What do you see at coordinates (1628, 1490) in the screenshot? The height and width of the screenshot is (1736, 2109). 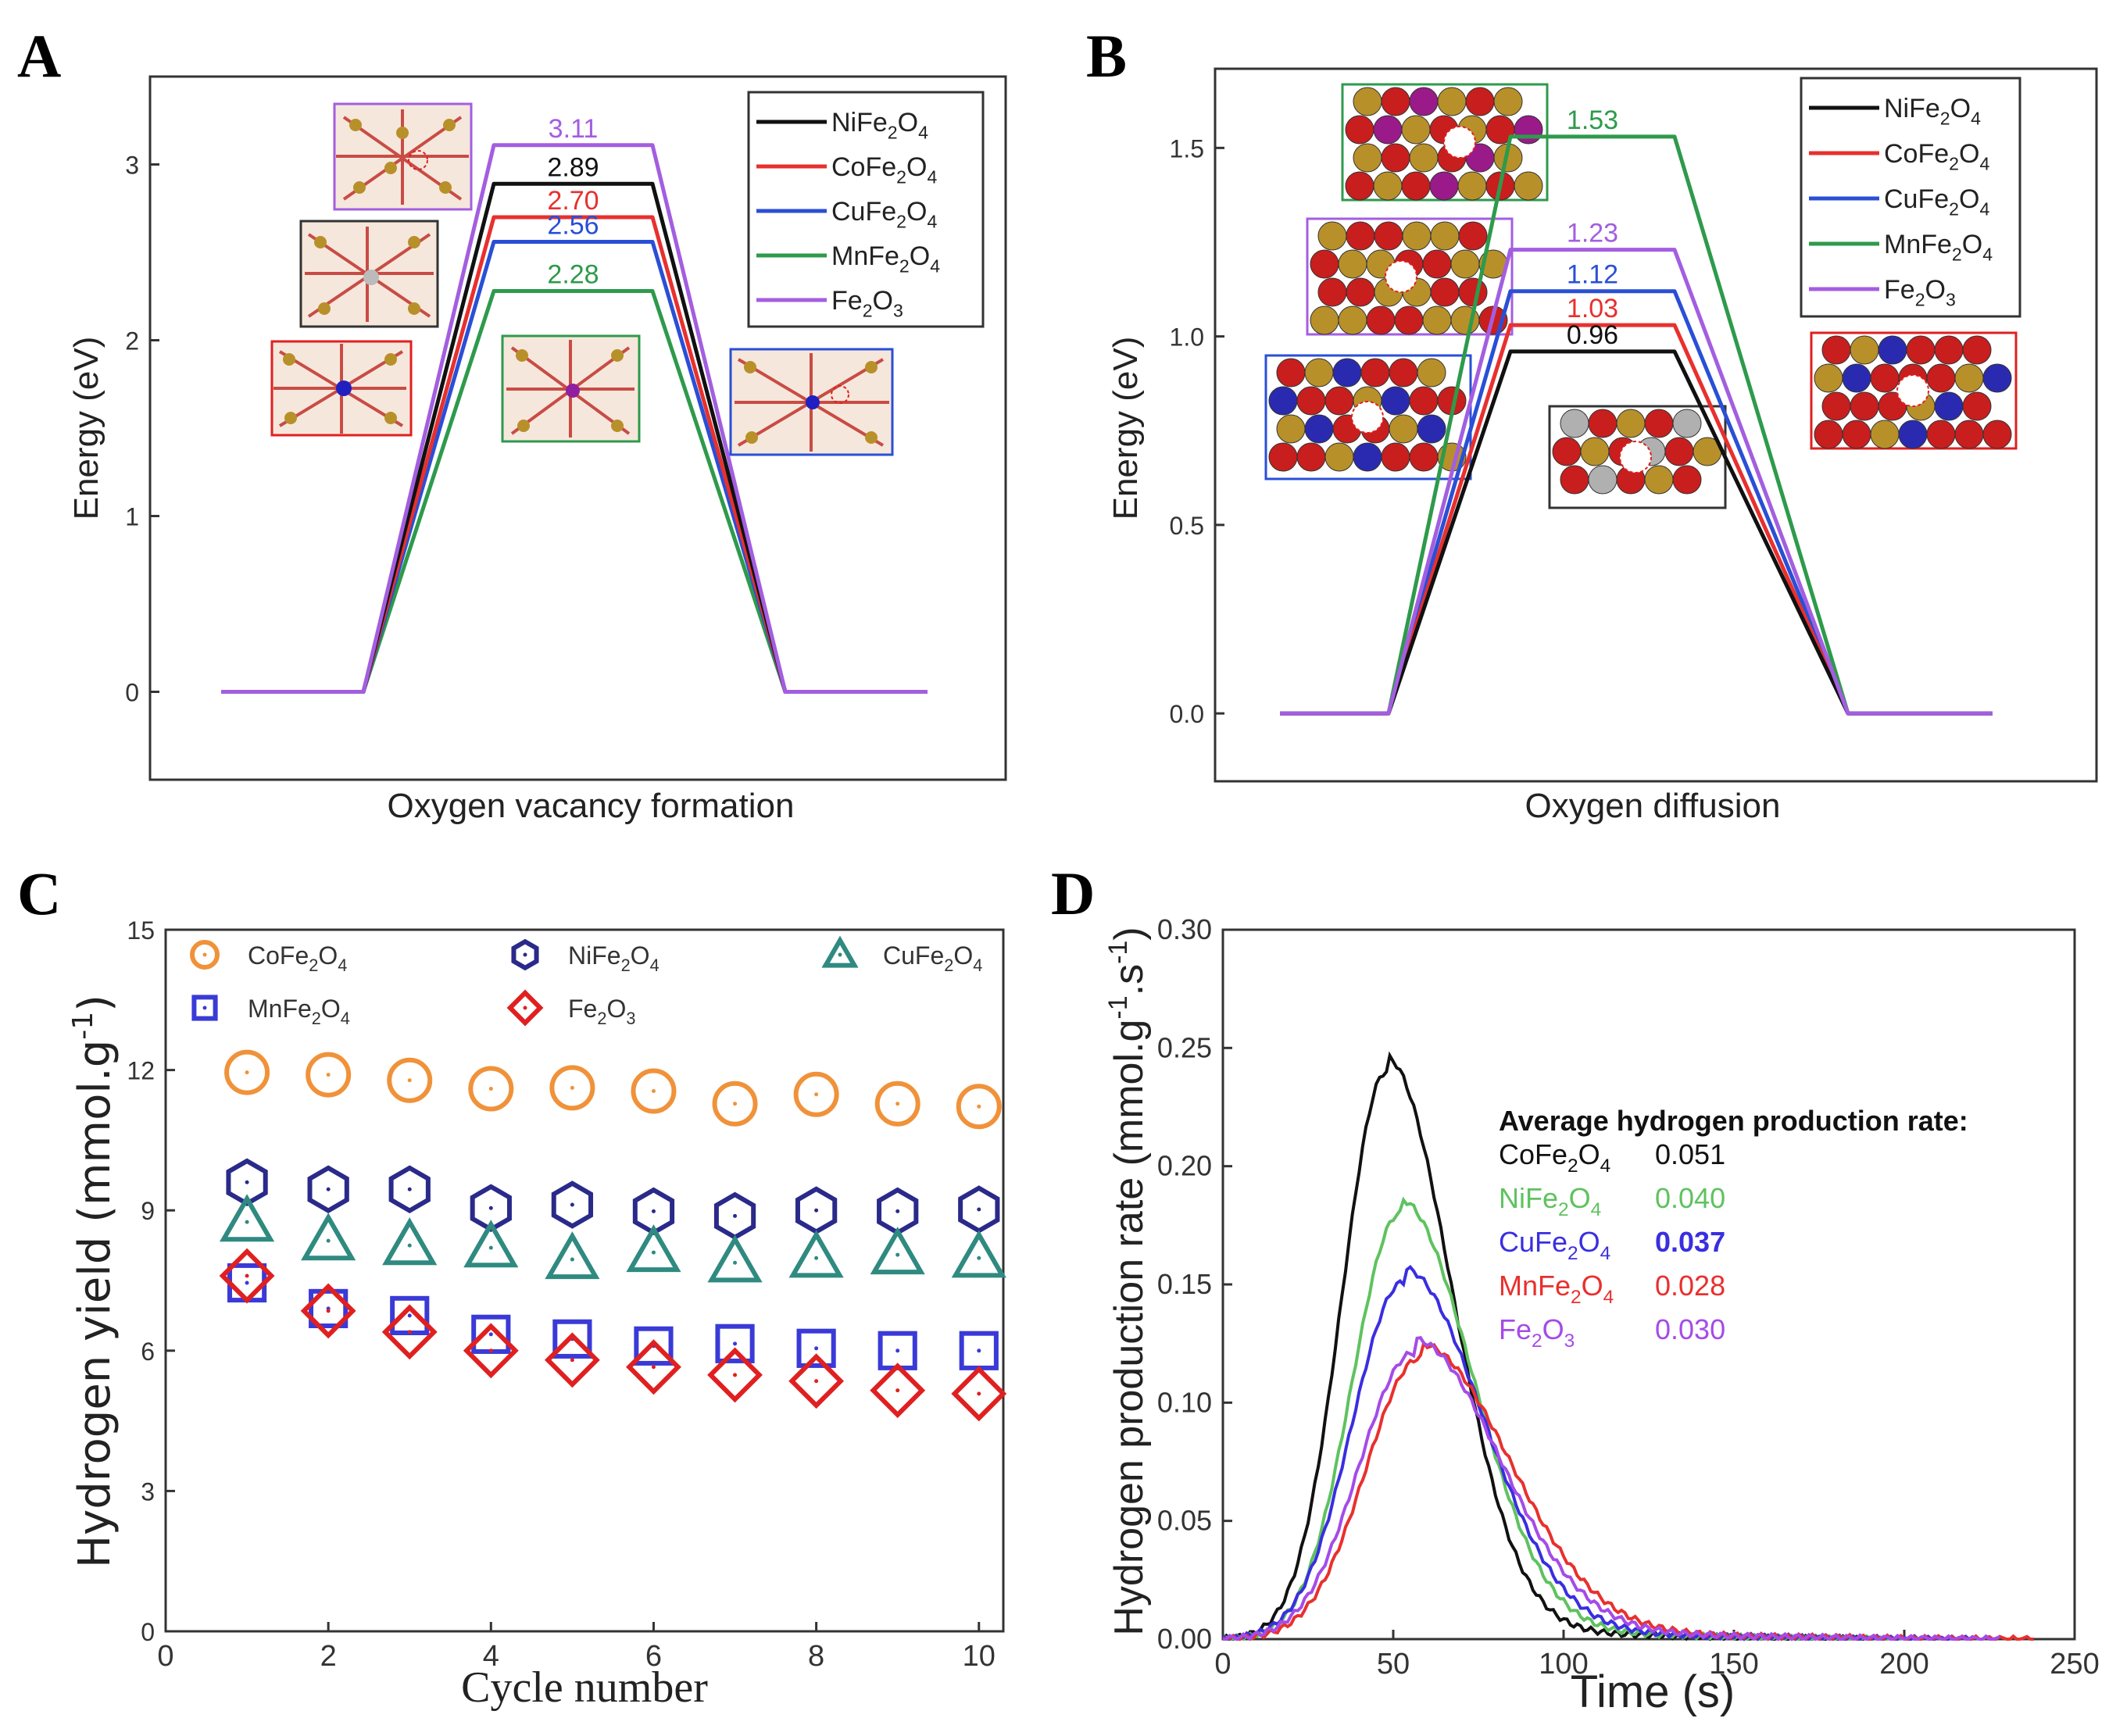 I see `panel-d-series-mnfe2o4` at bounding box center [1628, 1490].